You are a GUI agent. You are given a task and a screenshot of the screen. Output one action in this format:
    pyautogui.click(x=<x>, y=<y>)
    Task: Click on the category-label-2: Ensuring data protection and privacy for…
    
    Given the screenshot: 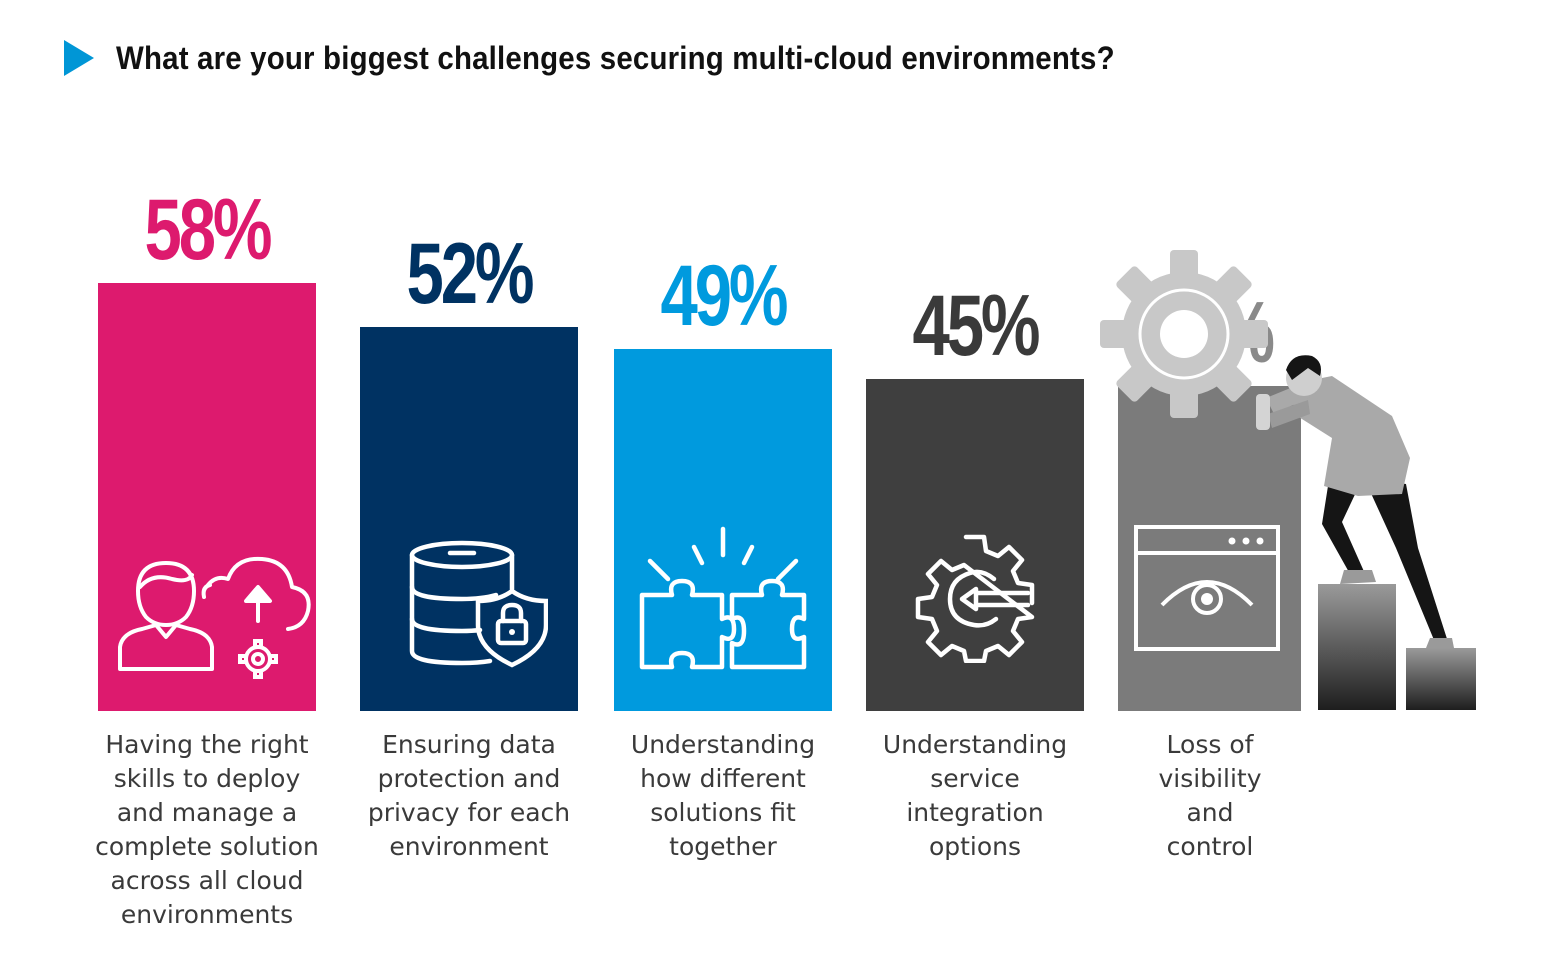 What is the action you would take?
    pyautogui.click(x=469, y=795)
    